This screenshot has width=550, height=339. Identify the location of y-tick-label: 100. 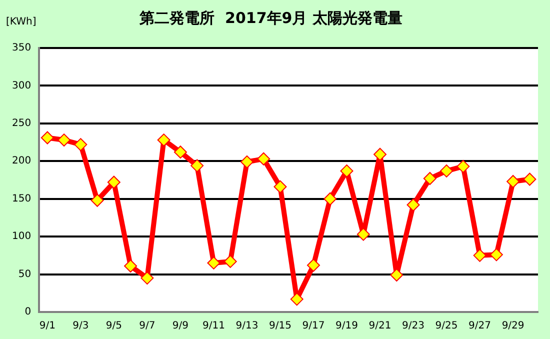
(22, 236).